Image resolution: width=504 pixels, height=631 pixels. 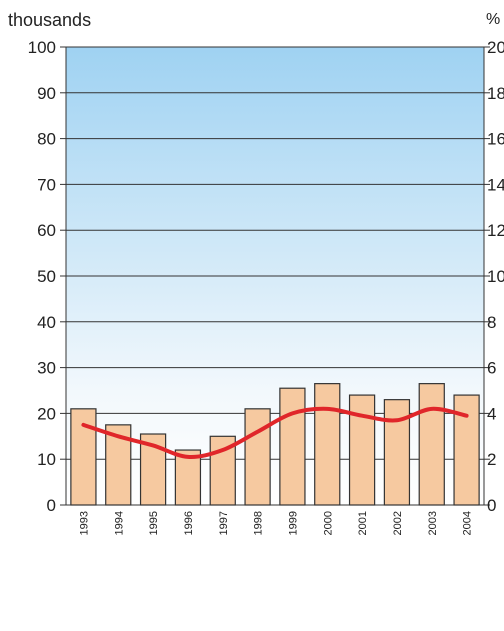 I want to click on left-unit-label: thousands, so click(x=49, y=20).